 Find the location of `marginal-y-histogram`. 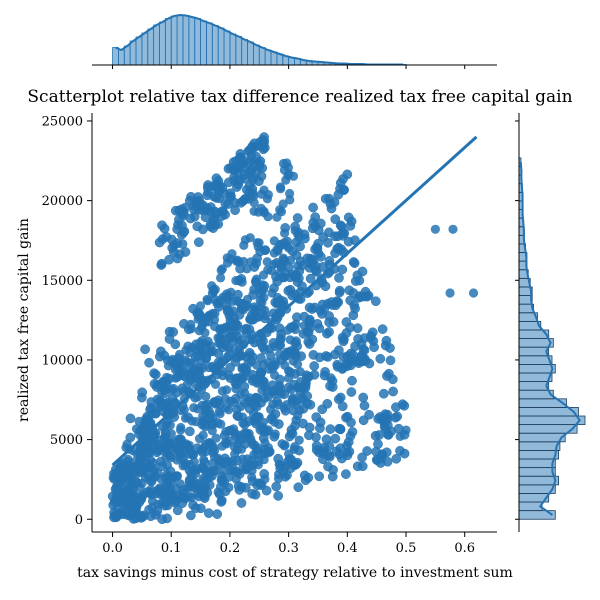

marginal-y-histogram is located at coordinates (552, 322).